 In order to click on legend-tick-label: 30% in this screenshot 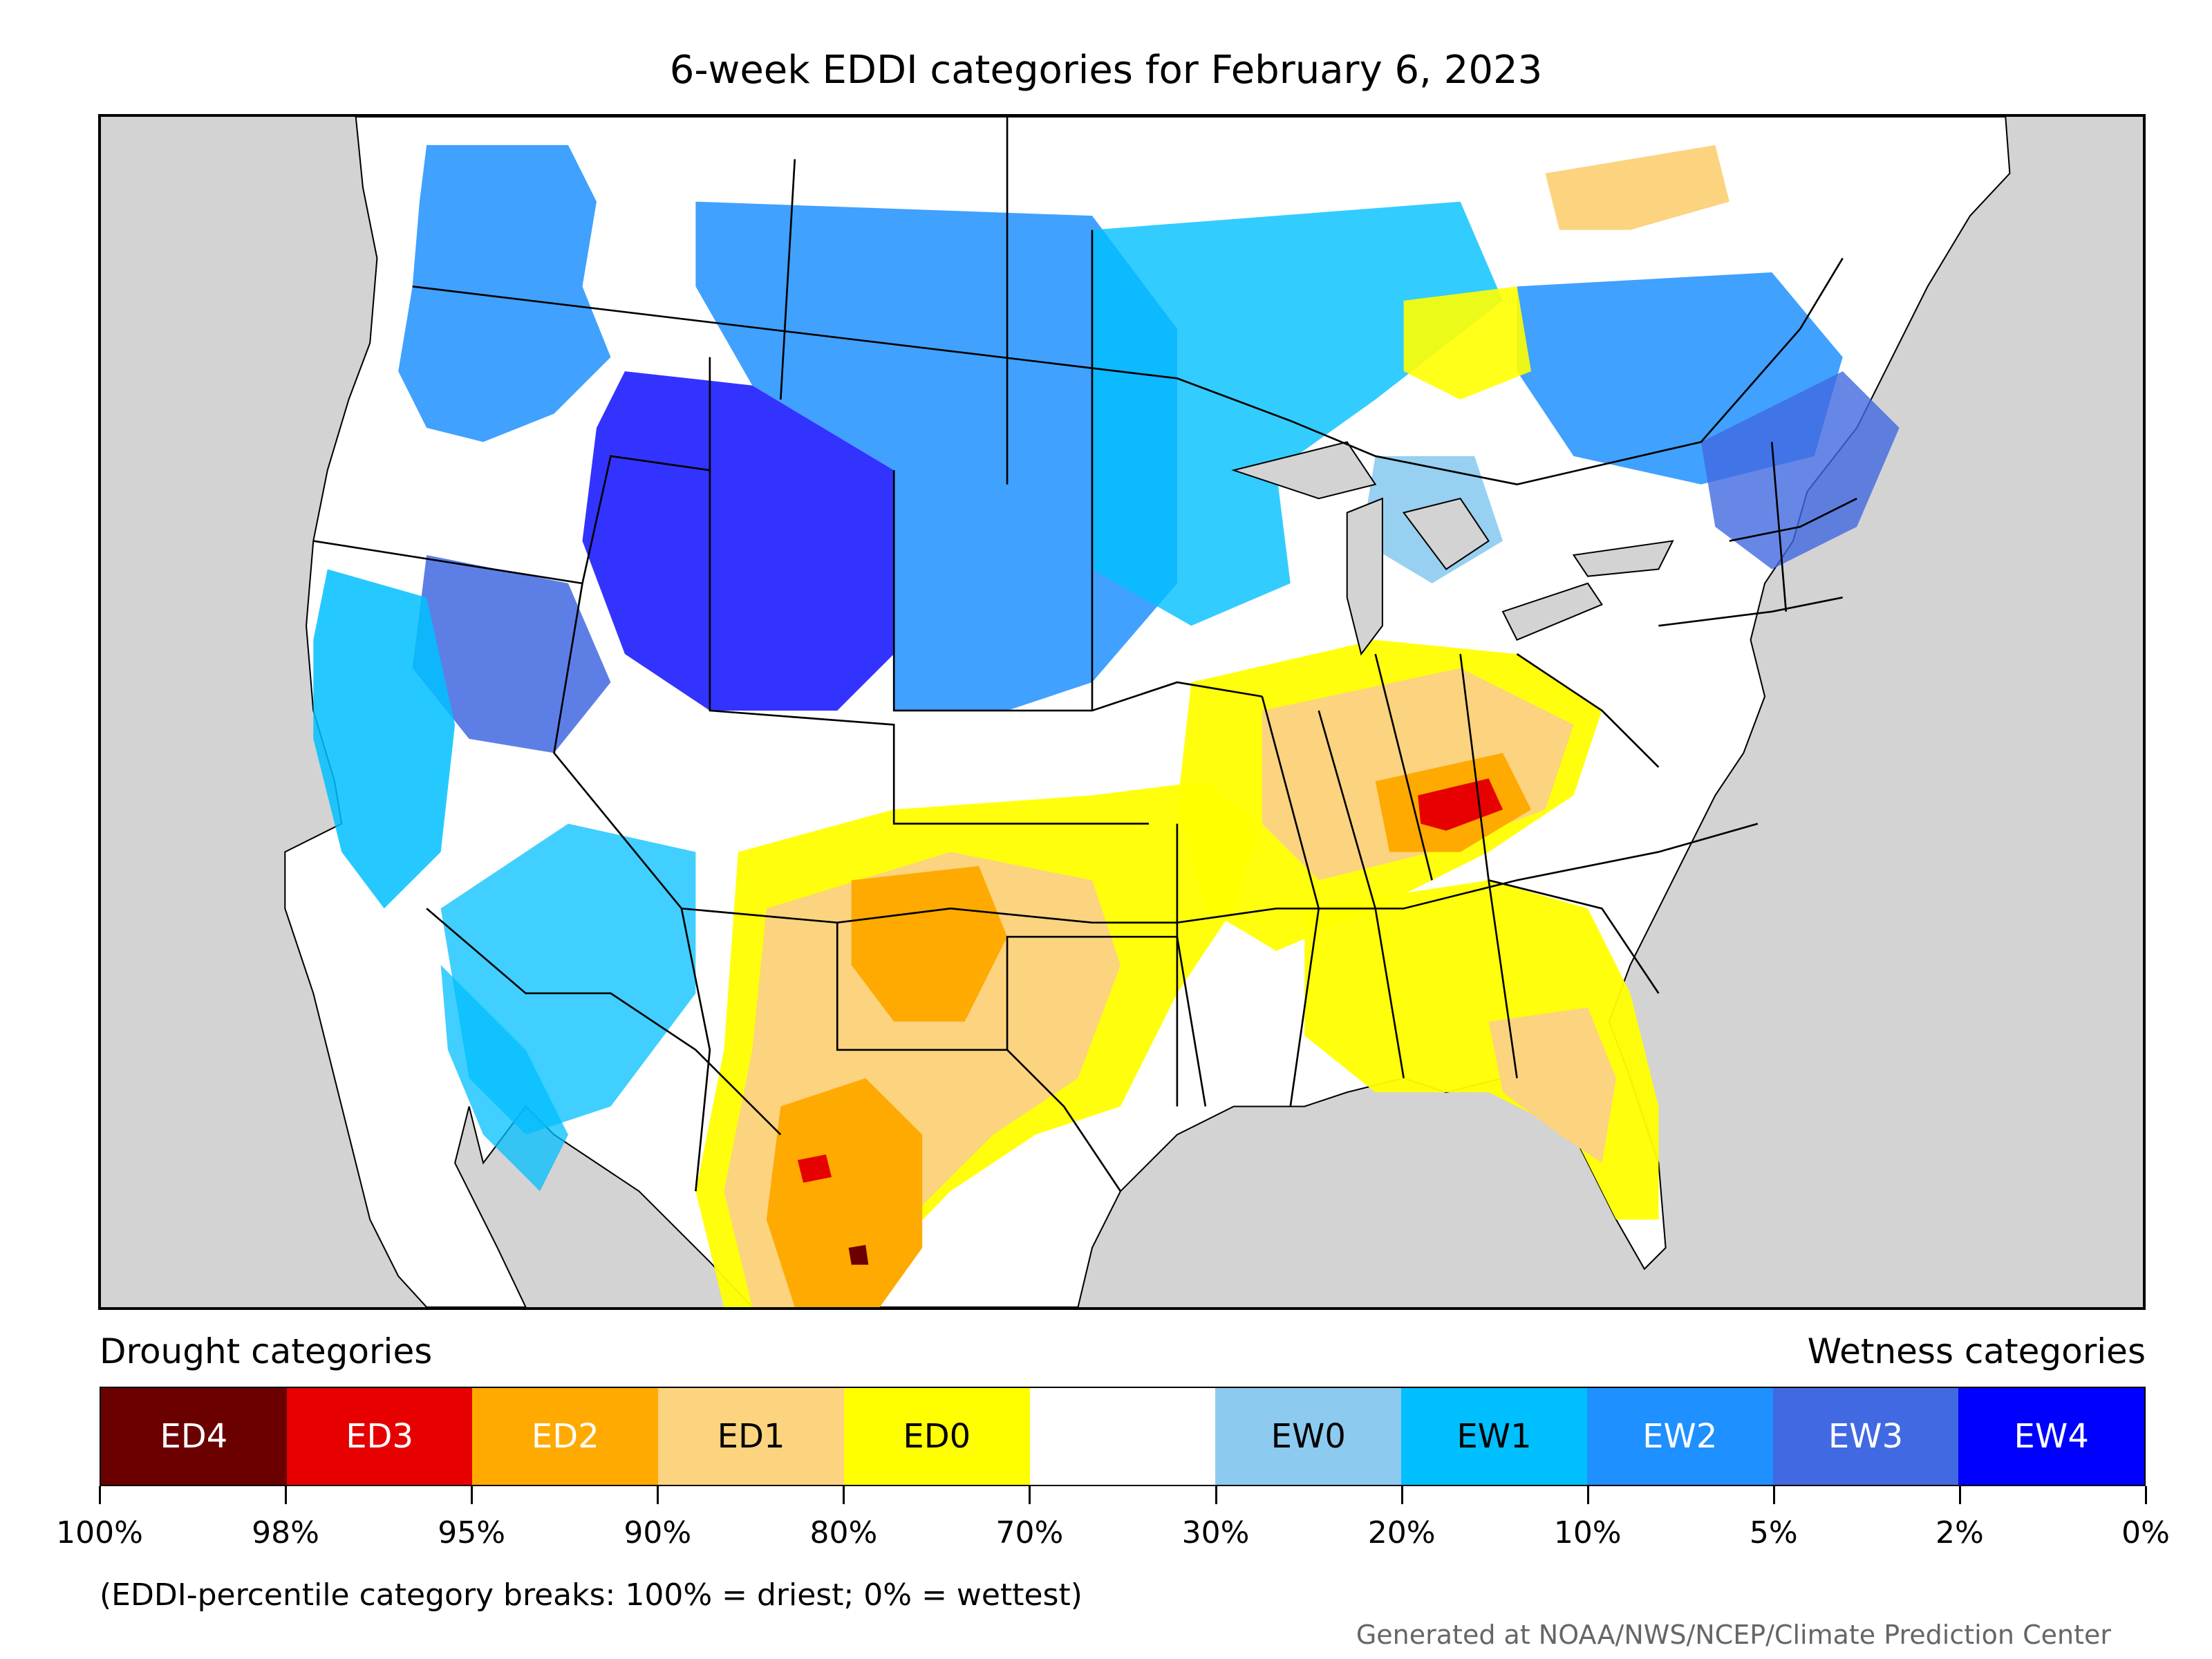, I will do `click(1215, 1532)`.